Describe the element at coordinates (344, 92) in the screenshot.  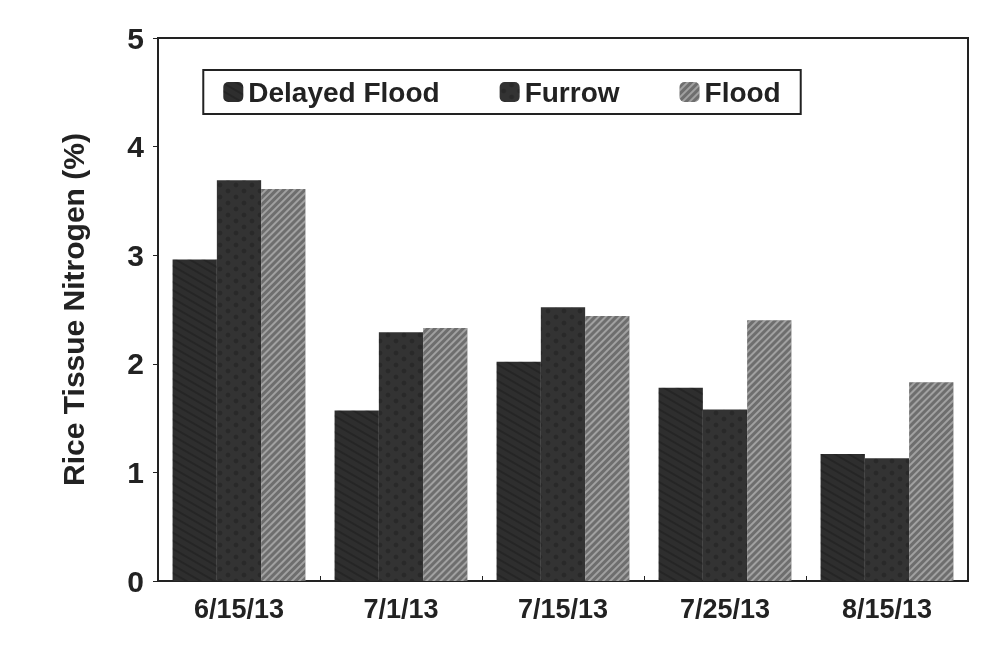
I see `legend-label: Delayed Flood` at that location.